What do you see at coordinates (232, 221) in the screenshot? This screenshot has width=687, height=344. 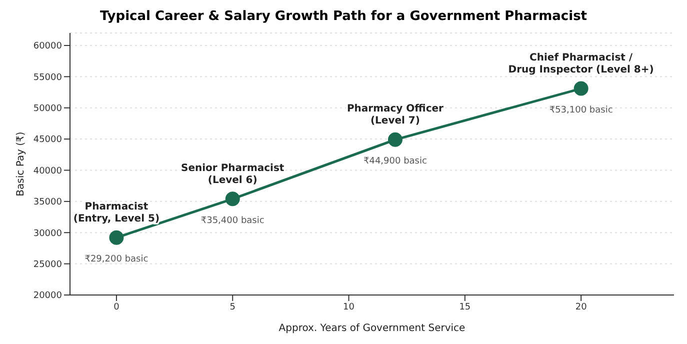 I see `data-label: ₹35,400 basic` at bounding box center [232, 221].